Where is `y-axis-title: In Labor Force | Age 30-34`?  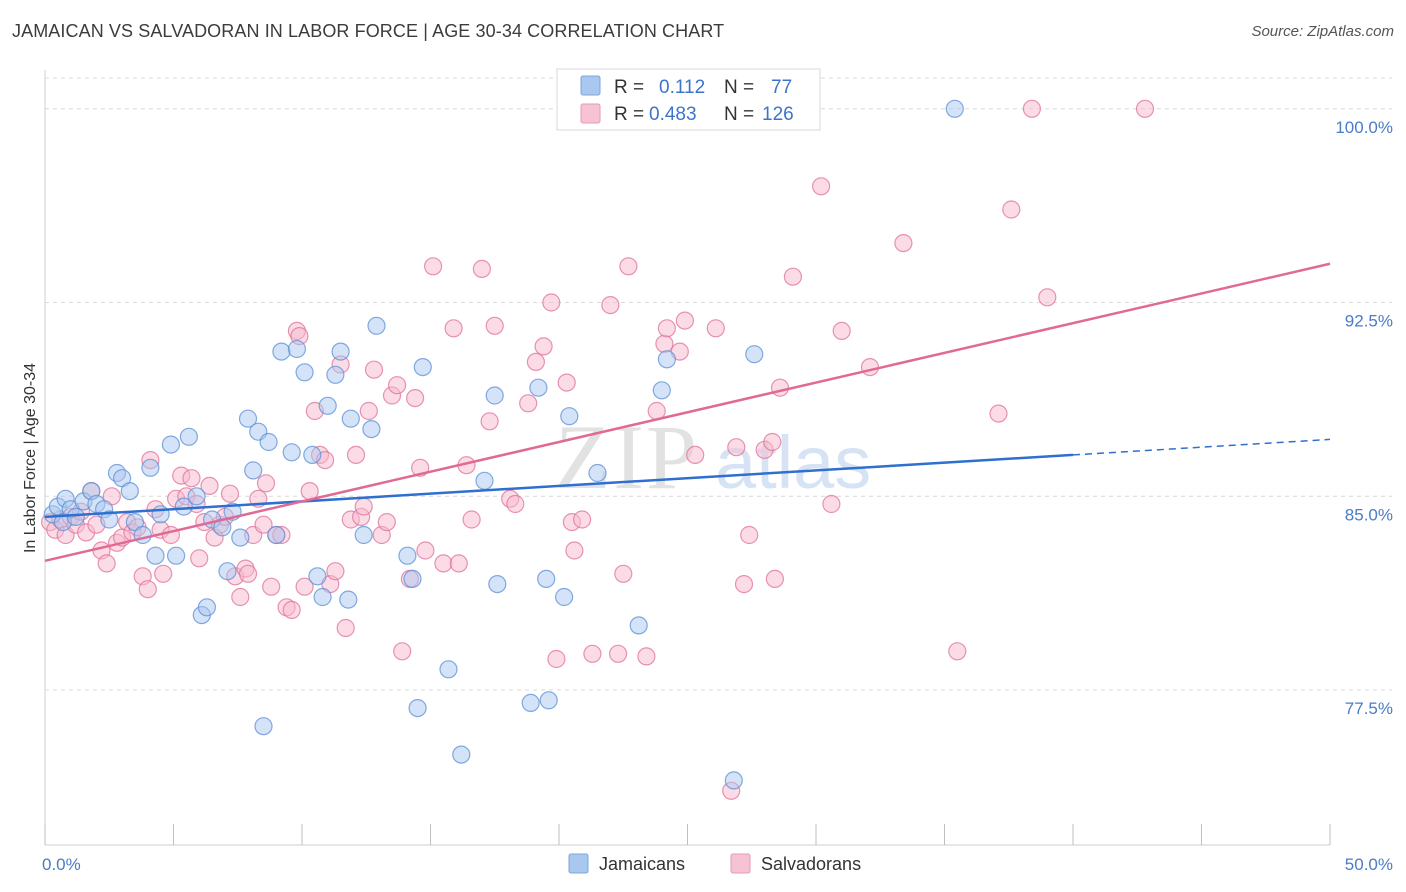 y-axis-title: In Labor Force | Age 30-34 is located at coordinates (30, 458).